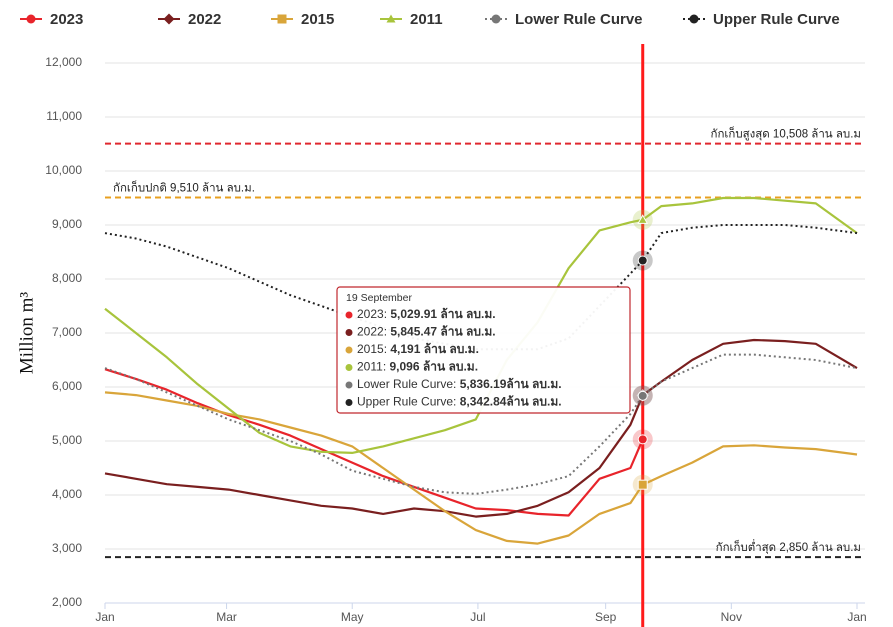  I want to click on x-tick-label: Sep, so click(606, 617).